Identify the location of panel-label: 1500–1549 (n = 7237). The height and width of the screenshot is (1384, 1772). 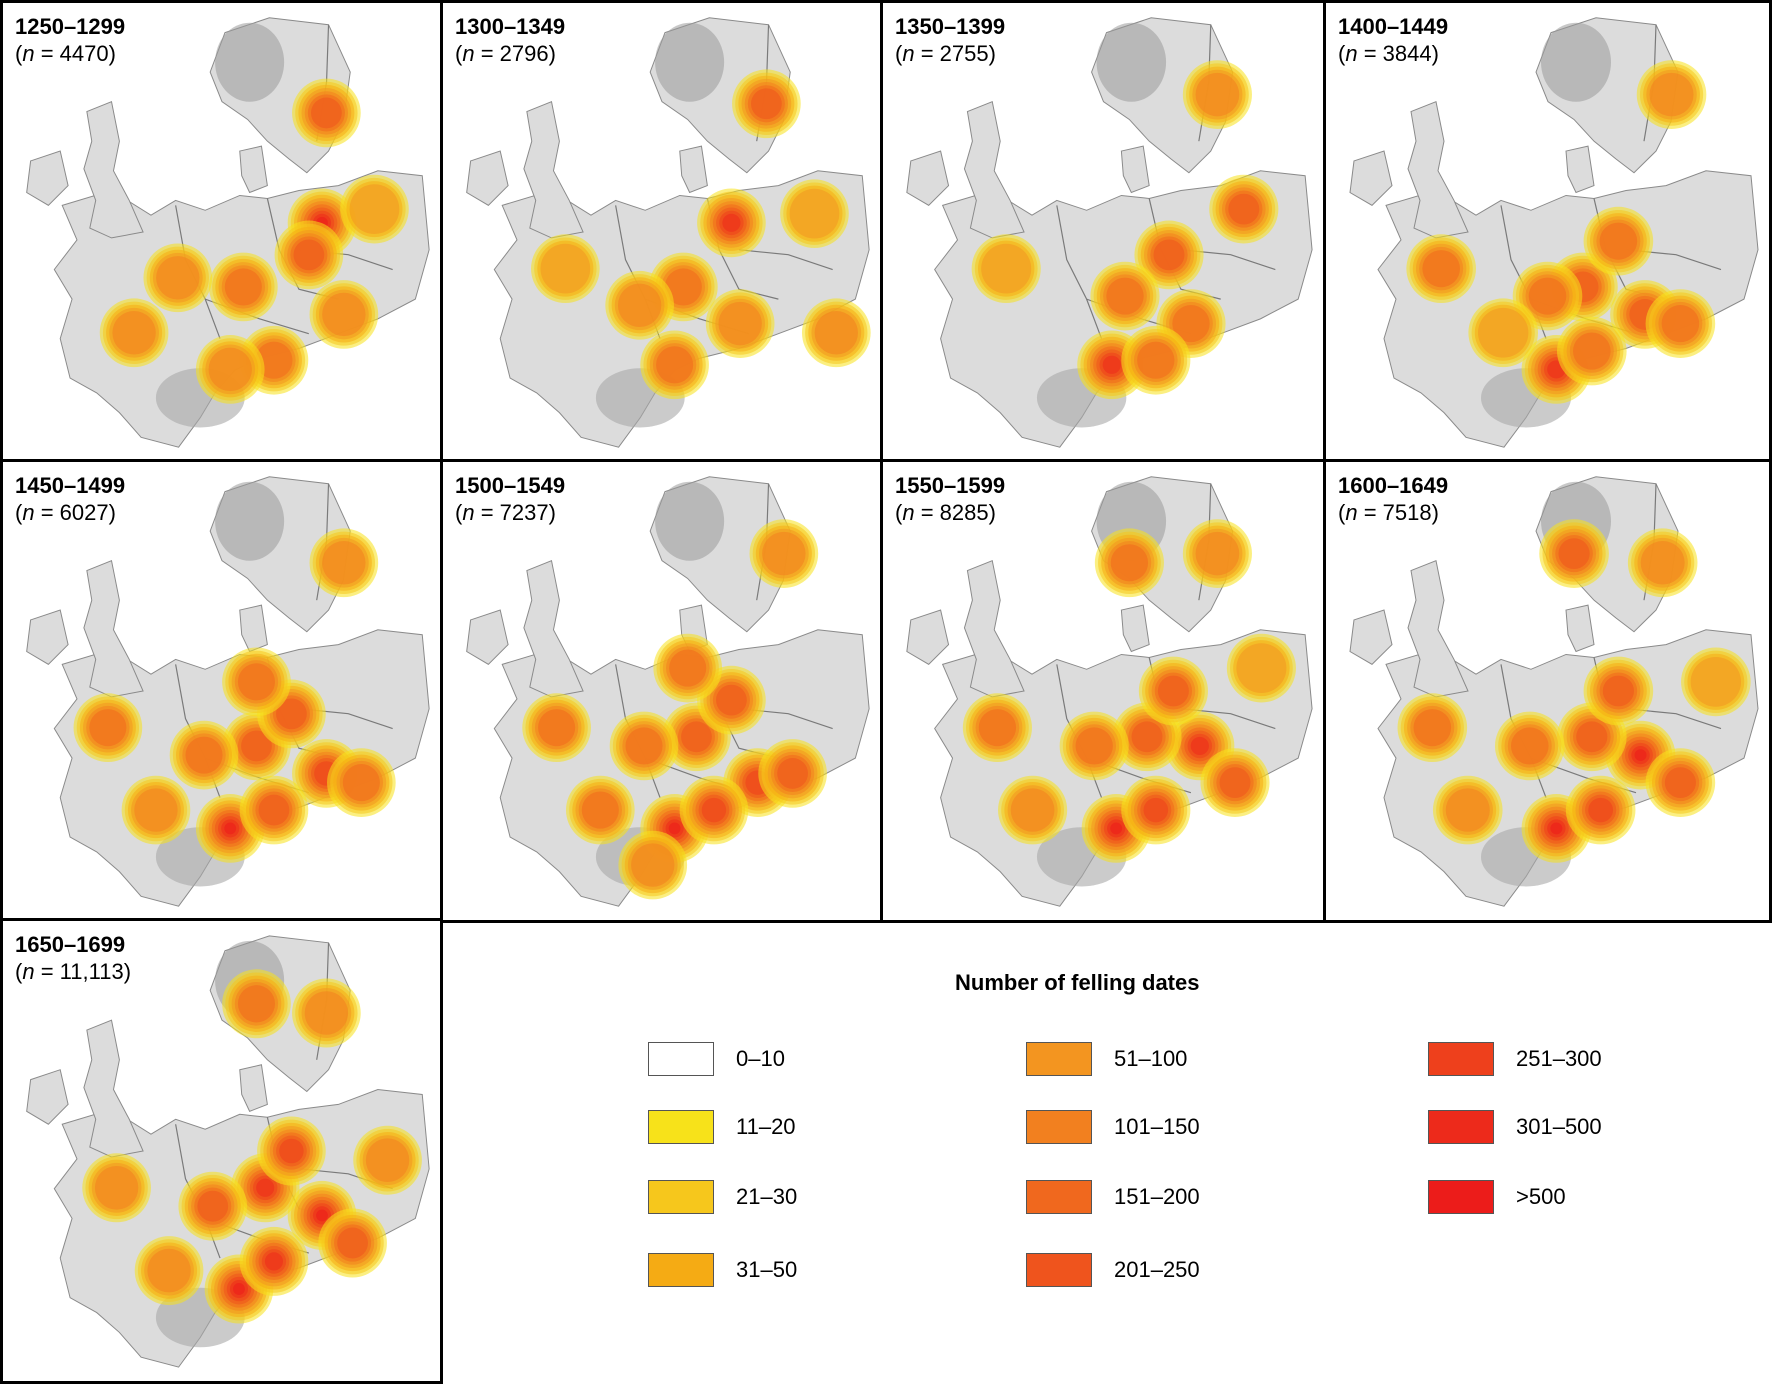
(510, 499).